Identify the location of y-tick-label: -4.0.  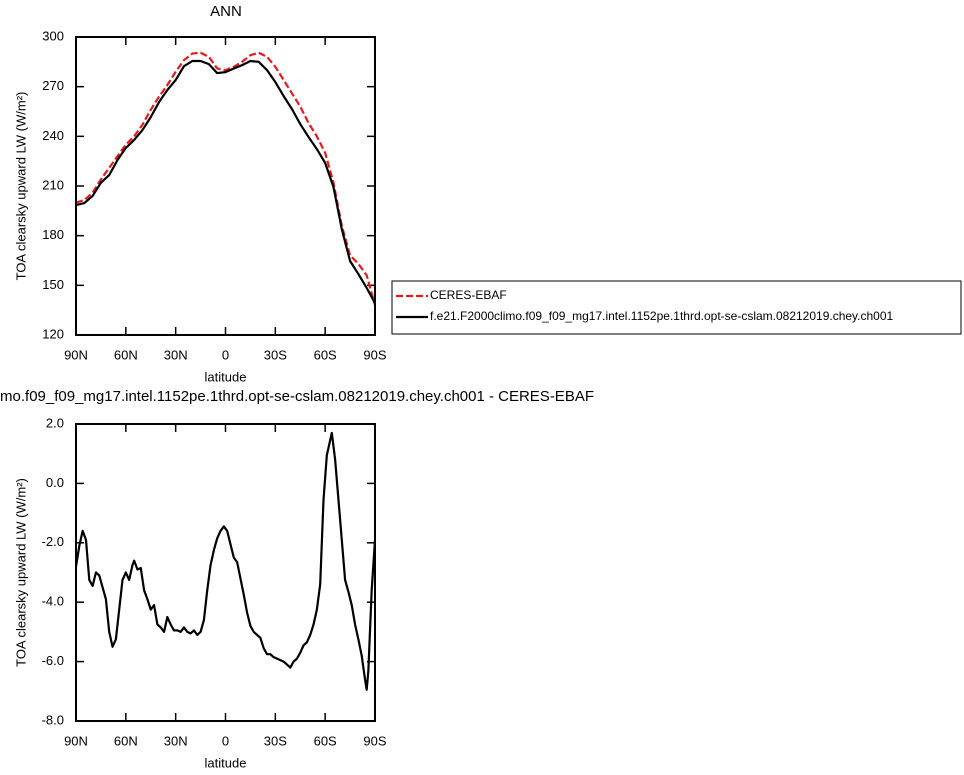
(53, 601).